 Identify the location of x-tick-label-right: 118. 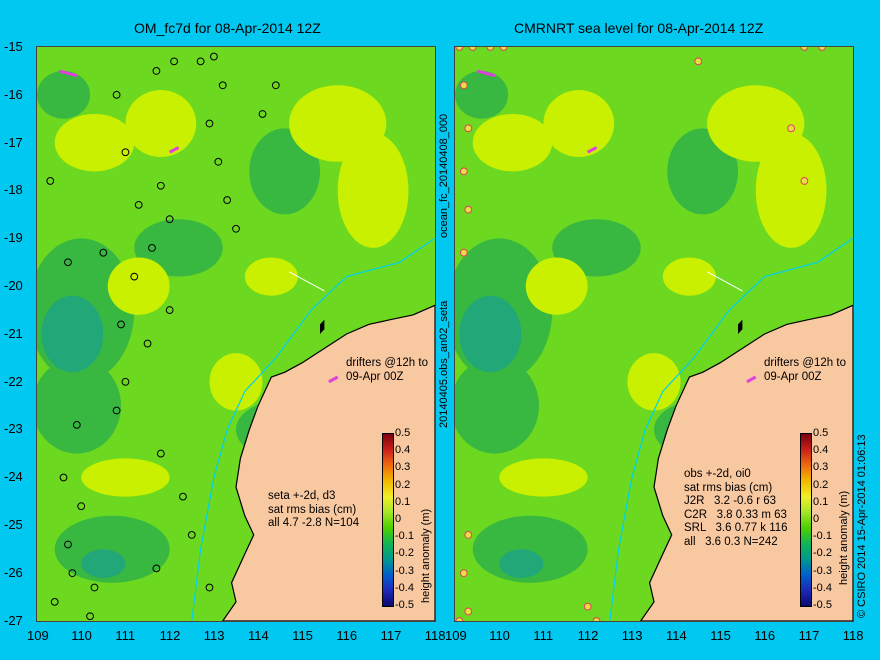
(853, 635).